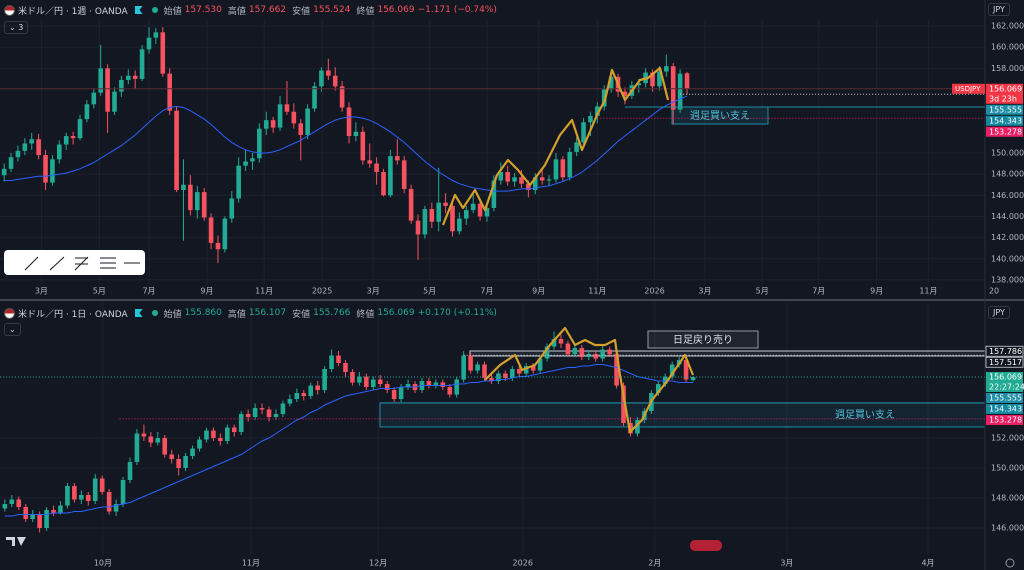 The height and width of the screenshot is (570, 1024). I want to click on x-tick-label: 10月, so click(103, 563).